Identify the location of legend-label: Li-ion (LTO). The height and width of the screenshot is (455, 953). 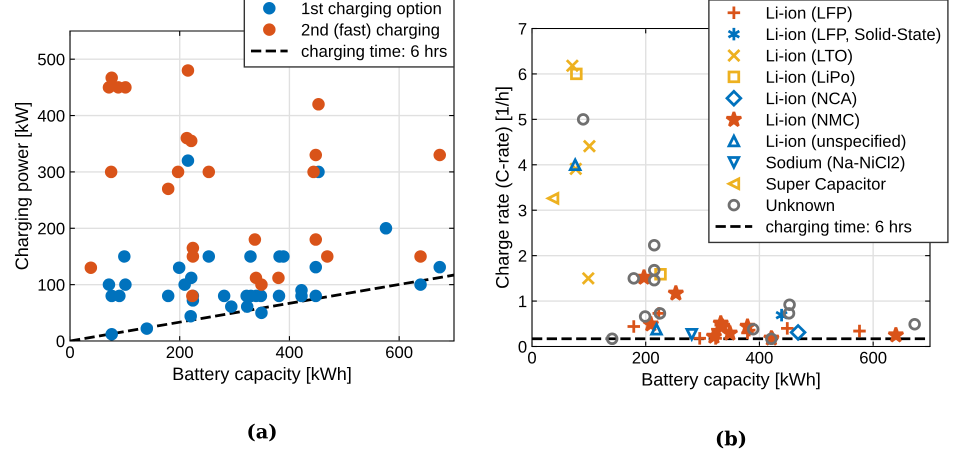
(809, 57).